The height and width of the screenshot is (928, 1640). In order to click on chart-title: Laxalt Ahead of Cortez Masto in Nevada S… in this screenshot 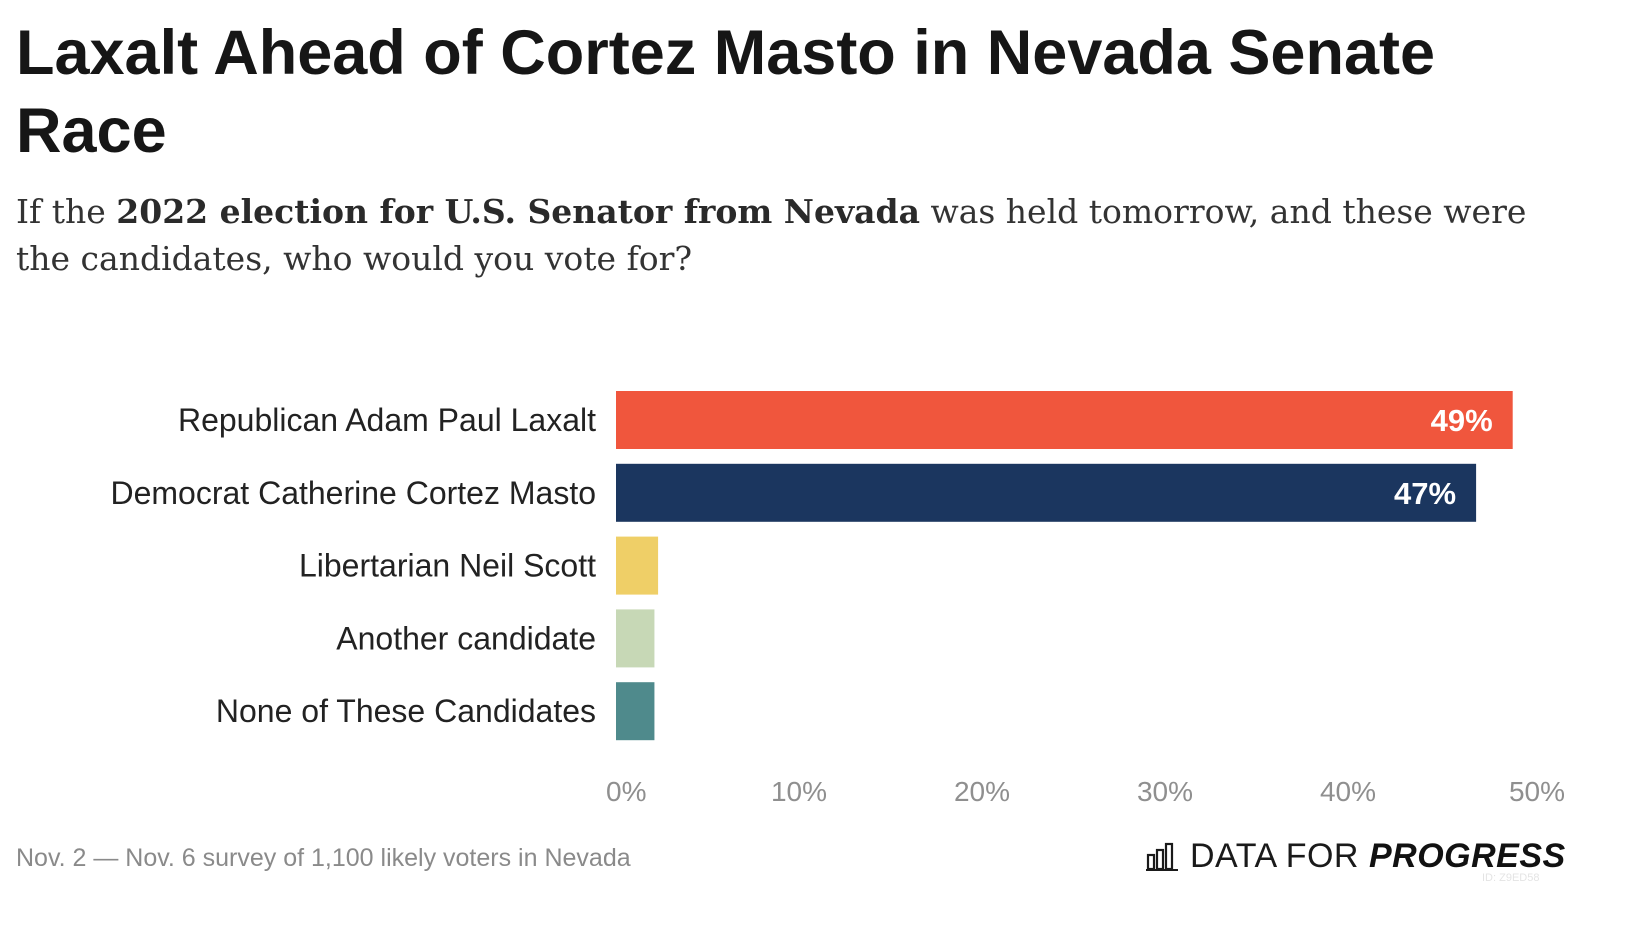, I will do `click(726, 92)`.